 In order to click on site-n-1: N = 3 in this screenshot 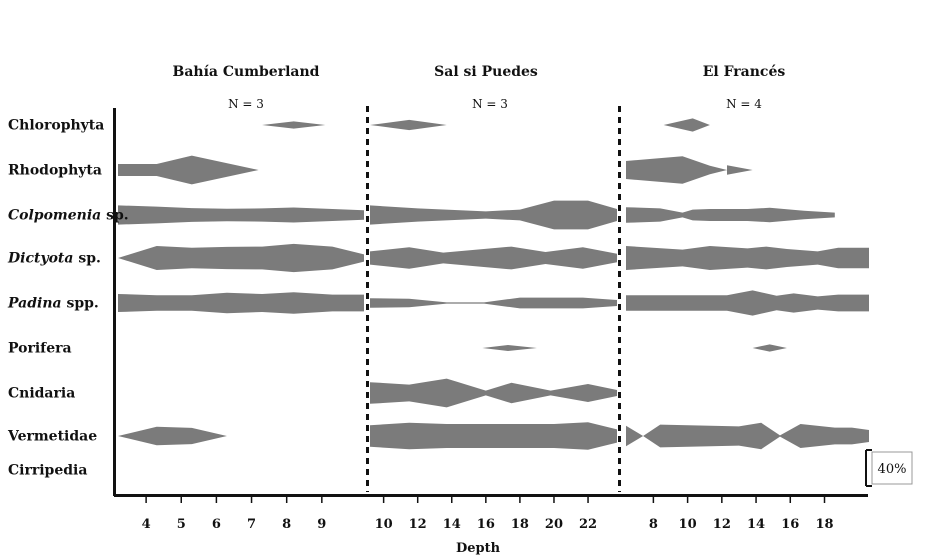, I will do `click(246, 104)`.